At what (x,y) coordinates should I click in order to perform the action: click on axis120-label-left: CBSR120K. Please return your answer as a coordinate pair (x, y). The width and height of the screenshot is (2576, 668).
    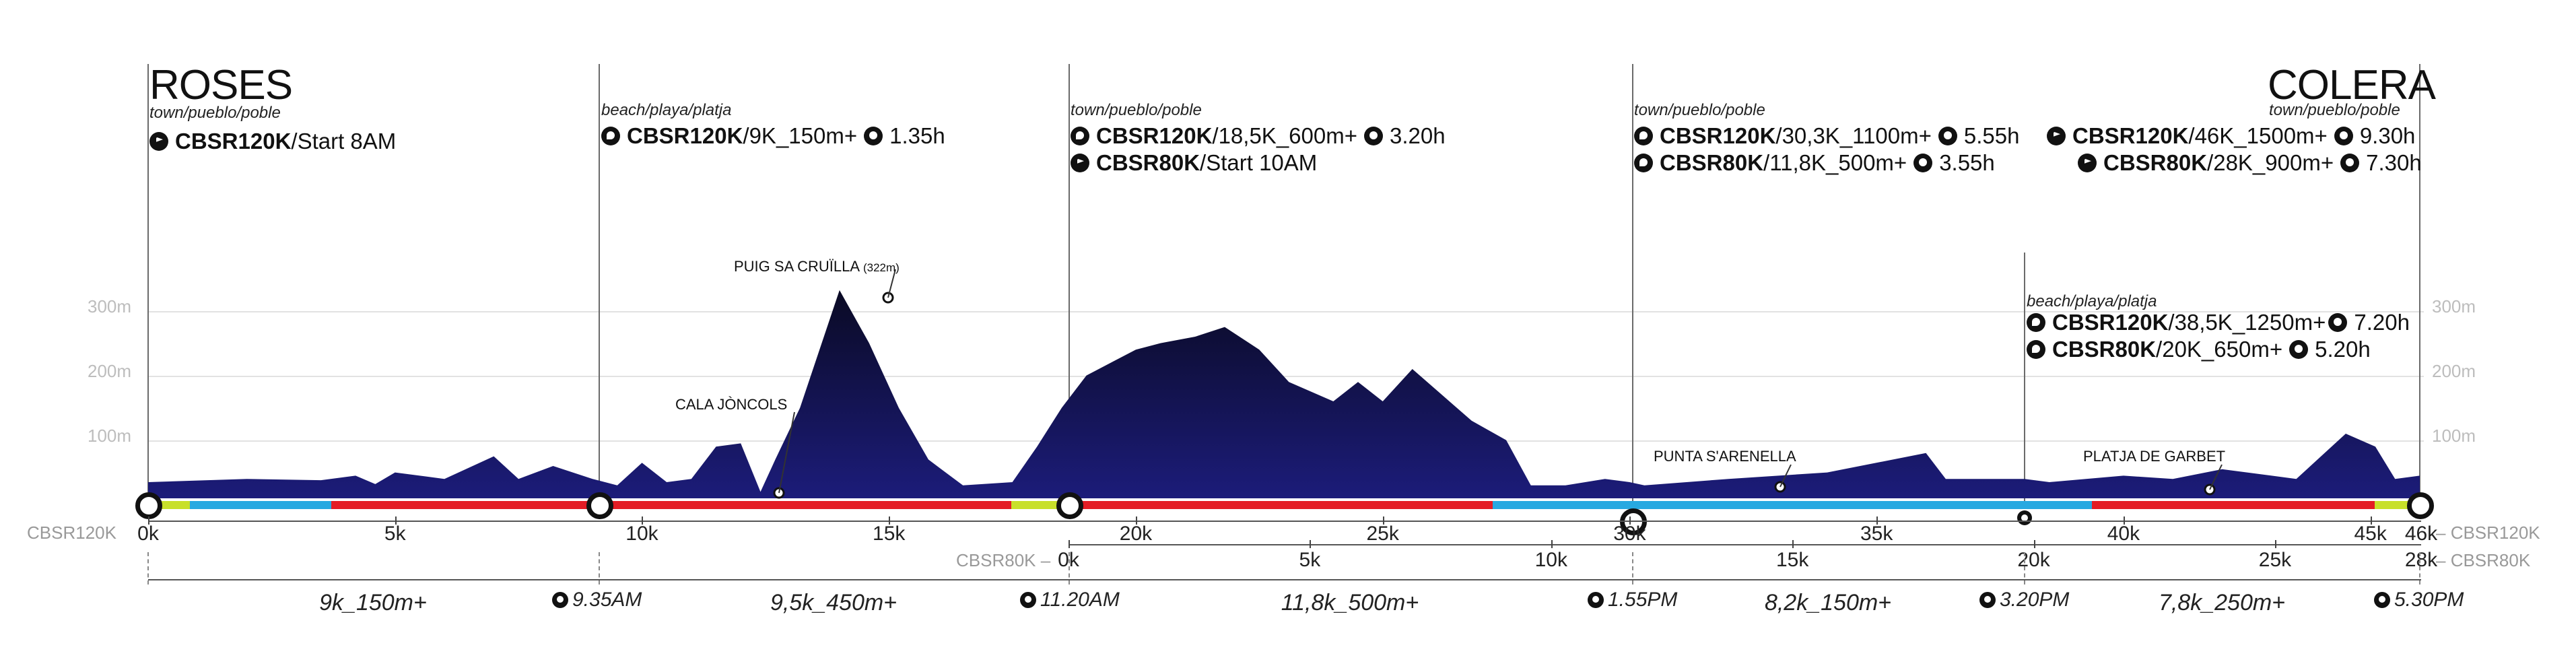
    Looking at the image, I should click on (71, 533).